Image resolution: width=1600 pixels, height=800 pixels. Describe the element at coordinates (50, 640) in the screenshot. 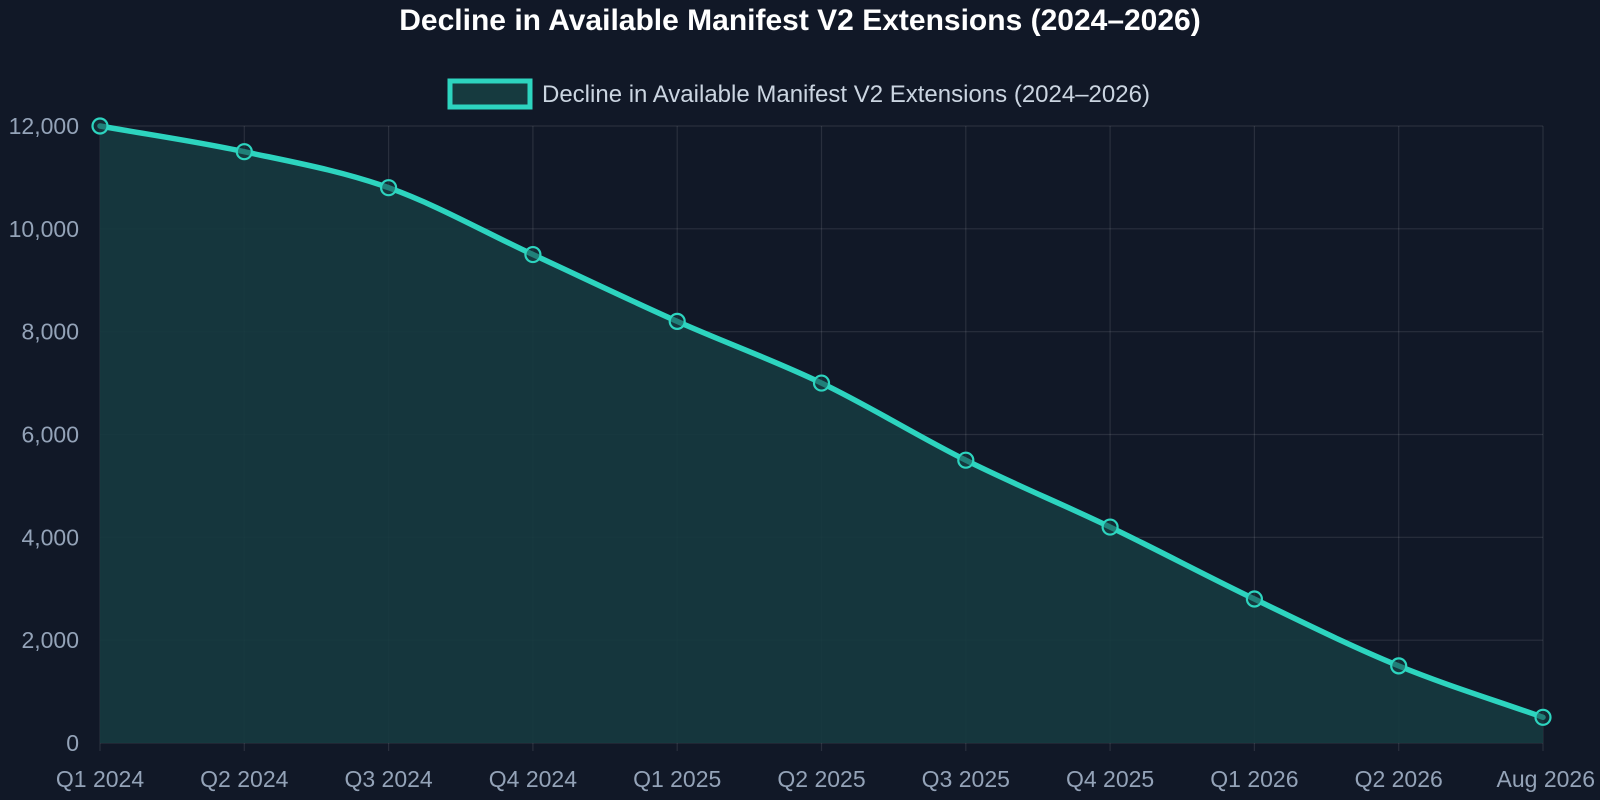

I see `y-tick-label-1: 2,000` at that location.